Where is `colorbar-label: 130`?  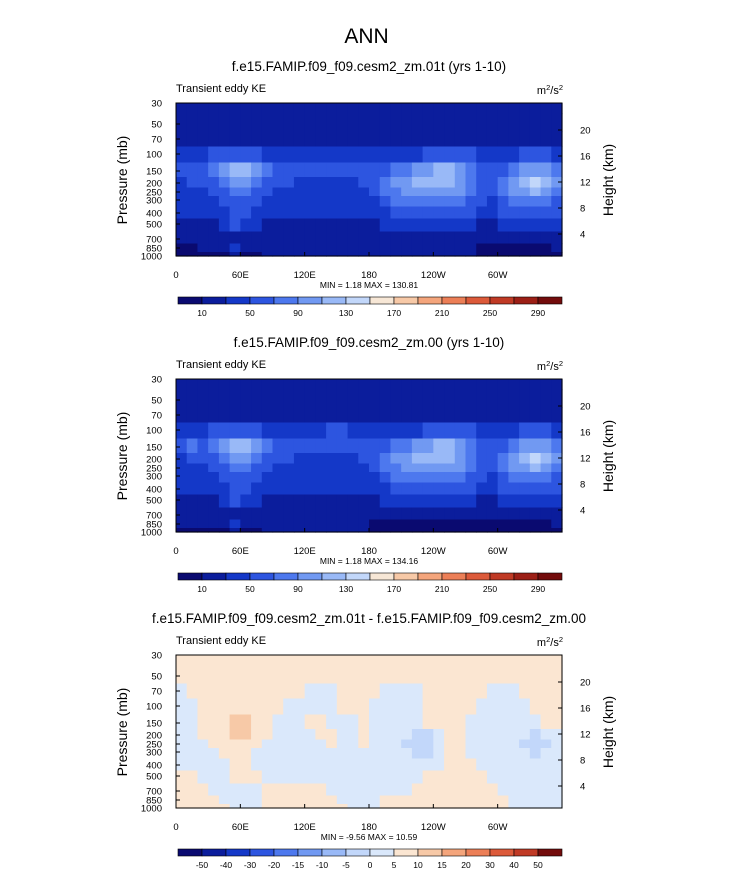
colorbar-label: 130 is located at coordinates (346, 589).